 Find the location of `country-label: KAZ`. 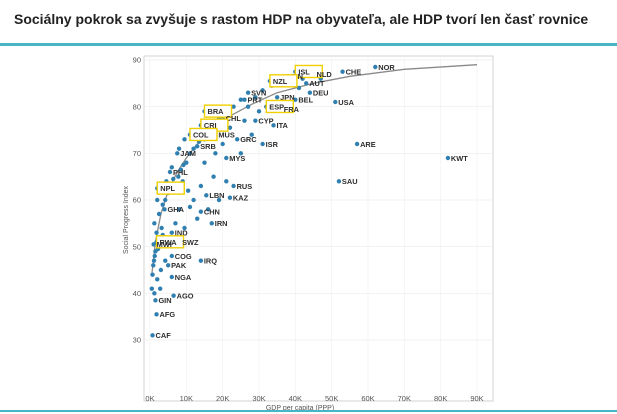

country-label: KAZ is located at coordinates (241, 197).